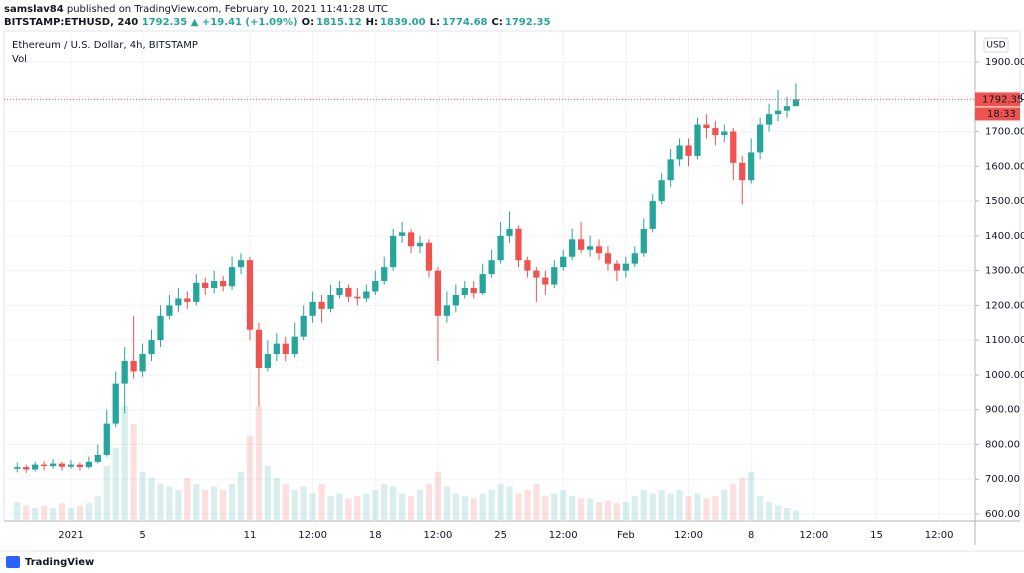  I want to click on x-tick-label: 18, so click(375, 535).